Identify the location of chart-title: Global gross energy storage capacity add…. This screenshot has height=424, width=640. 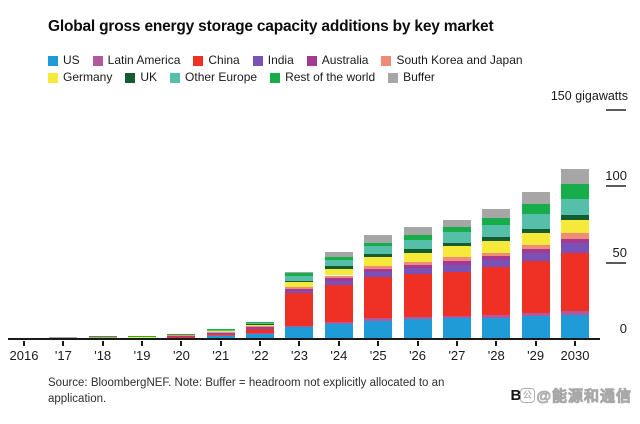
(271, 26).